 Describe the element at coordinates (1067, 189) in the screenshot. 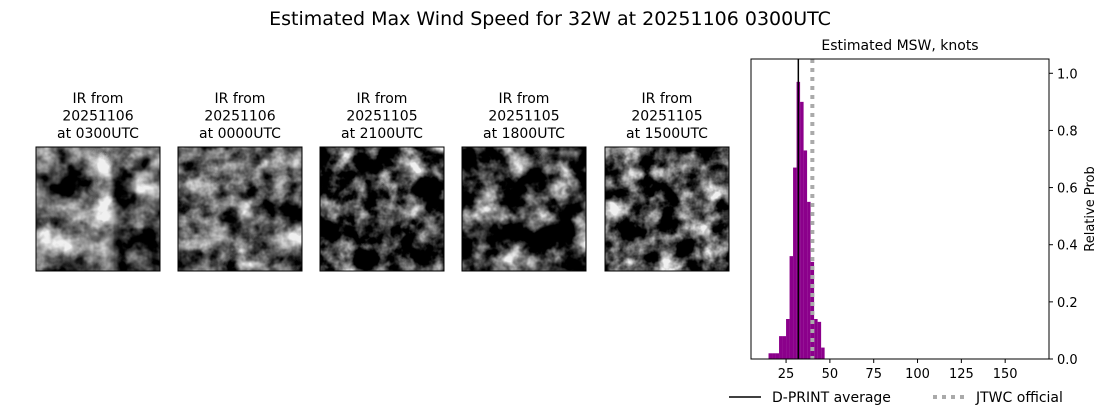

I see `y-tick-label: 0.6` at that location.